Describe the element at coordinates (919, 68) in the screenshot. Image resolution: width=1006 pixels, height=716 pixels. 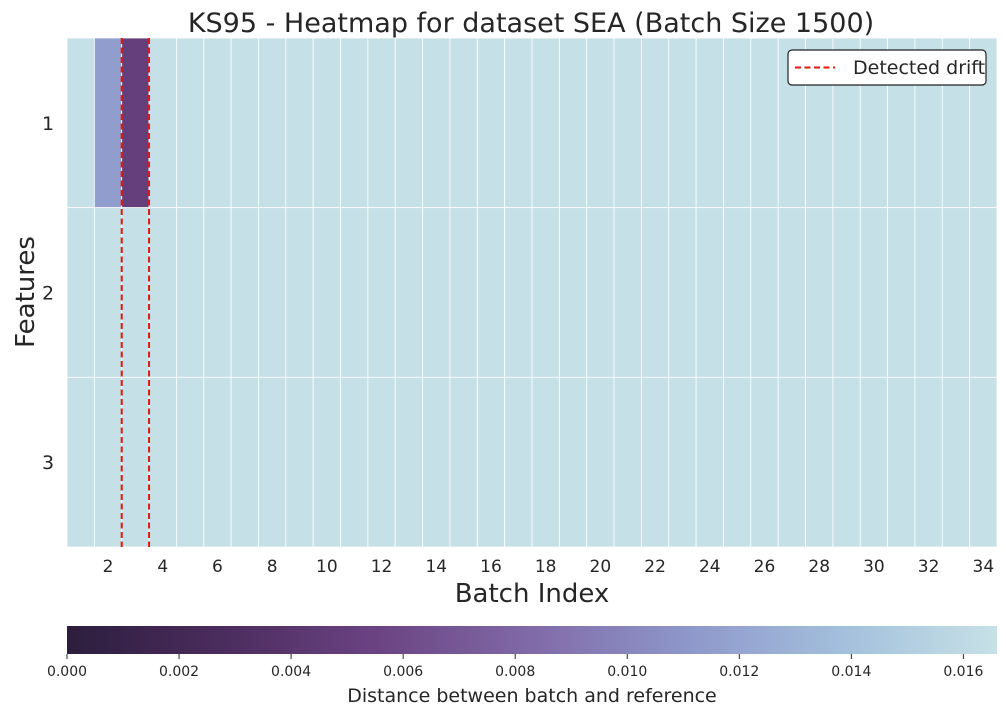
I see `legend-label: Detected drift` at that location.